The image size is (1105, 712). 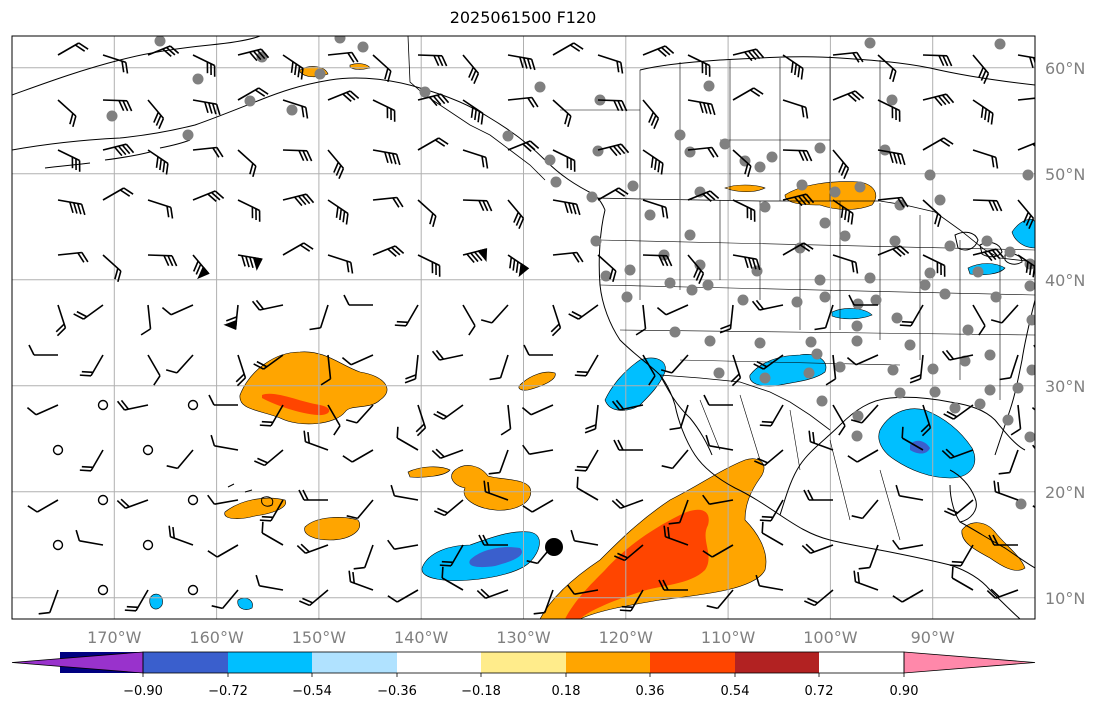 I want to click on colorbar-tick-label: −0.54, so click(x=312, y=691).